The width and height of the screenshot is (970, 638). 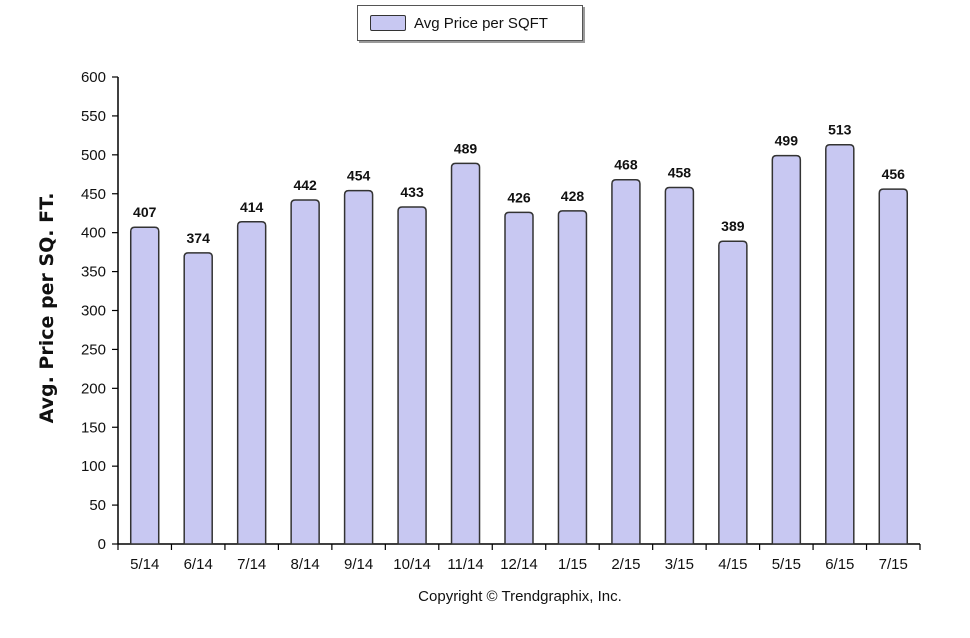 I want to click on y-tick-label: 500, so click(x=93, y=155).